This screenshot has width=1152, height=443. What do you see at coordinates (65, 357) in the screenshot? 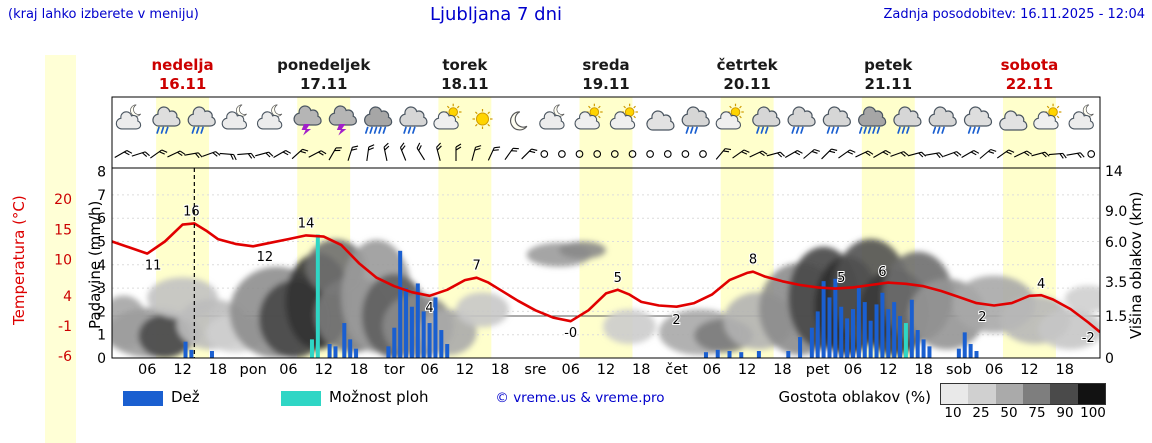
I see `temp-axis-tick: -6` at bounding box center [65, 357].